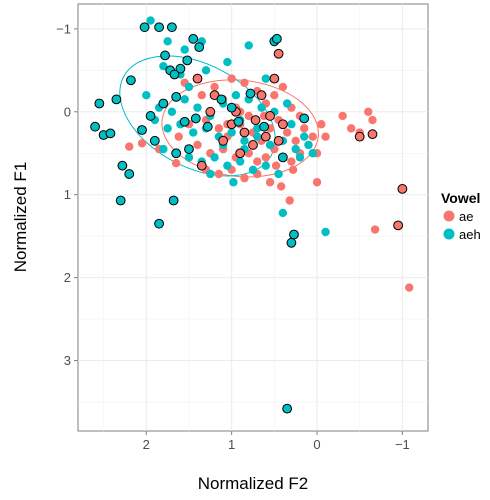 This screenshot has width=490, height=500. What do you see at coordinates (466, 216) in the screenshot?
I see `legend-label-ae: ae` at bounding box center [466, 216].